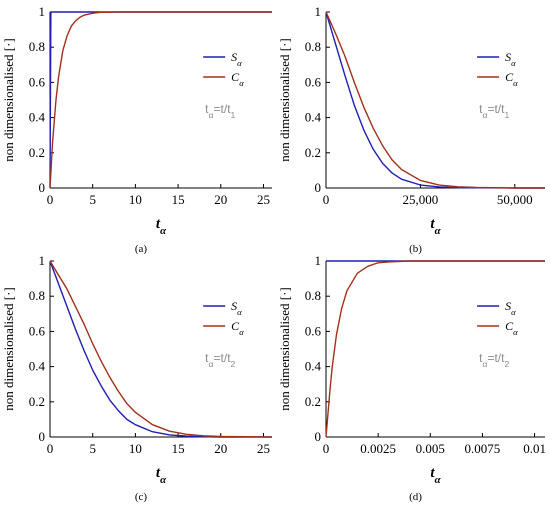  I want to click on x-tick-label: 0.01, so click(534, 448).